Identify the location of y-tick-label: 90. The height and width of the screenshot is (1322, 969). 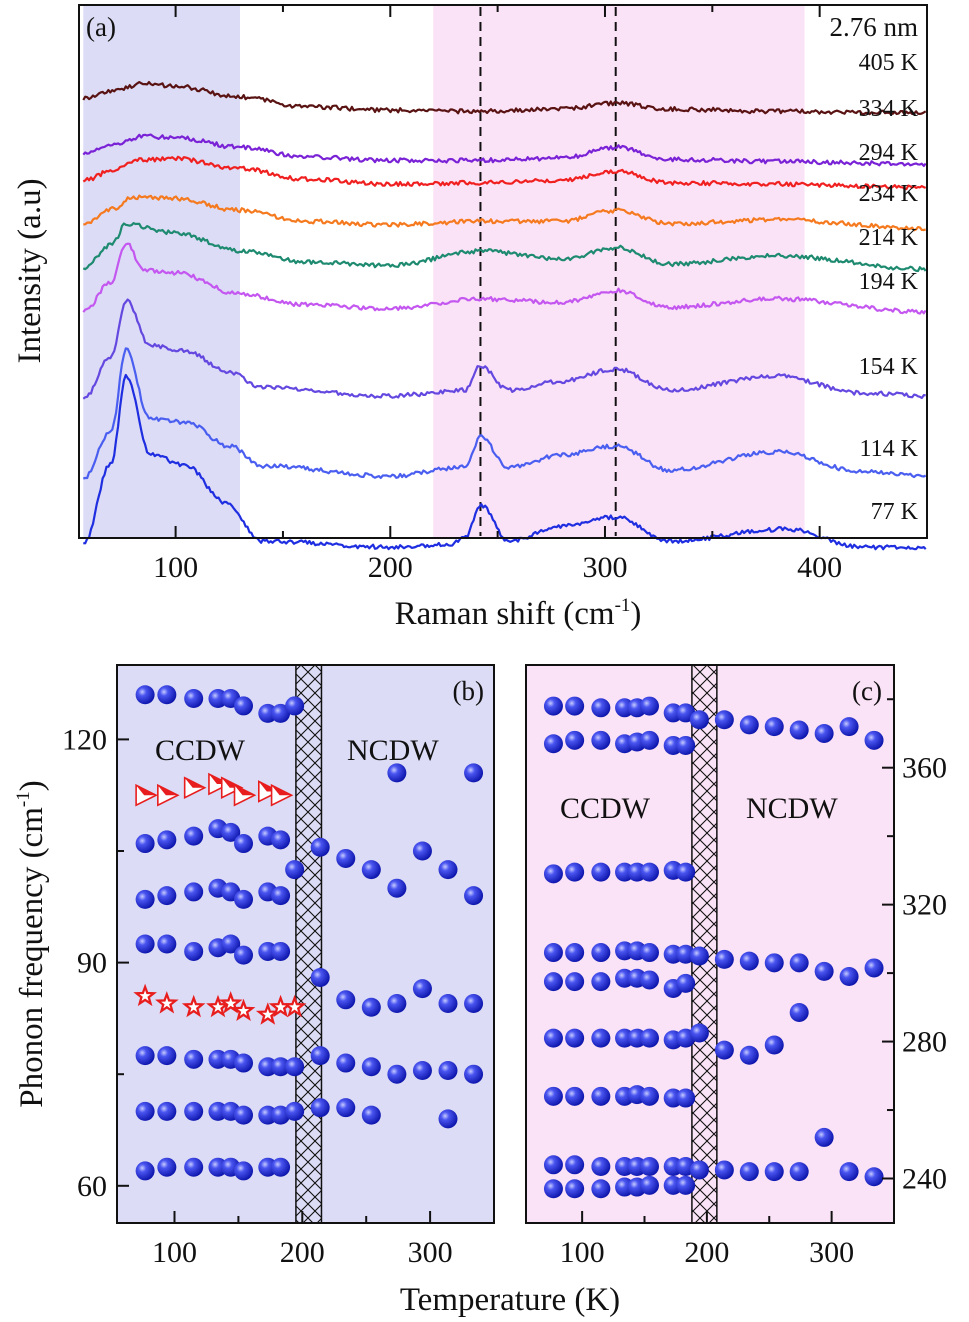
(92, 963).